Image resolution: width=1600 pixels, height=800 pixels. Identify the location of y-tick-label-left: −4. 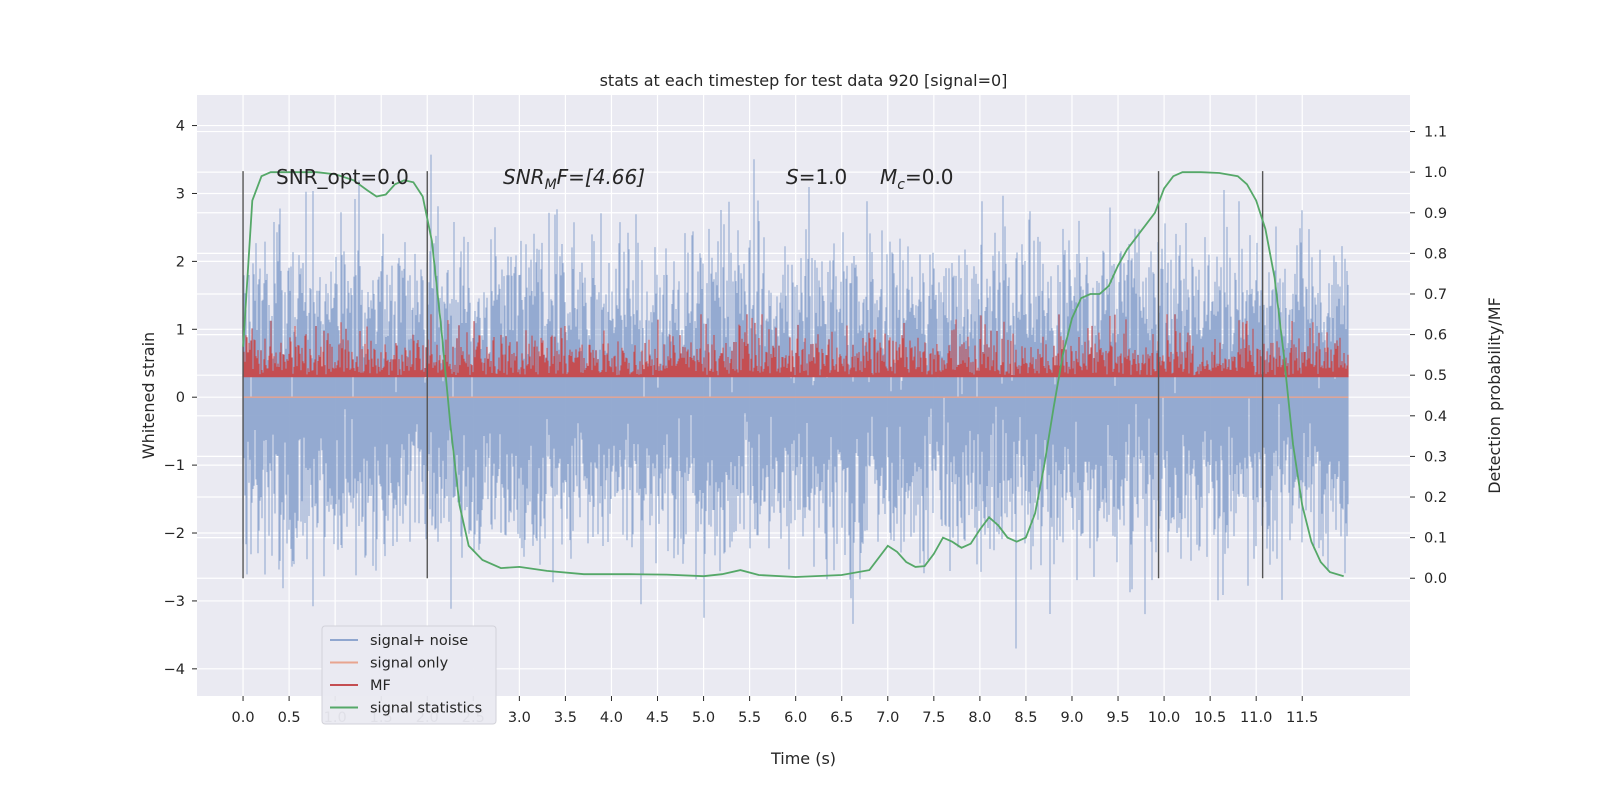
(174, 670).